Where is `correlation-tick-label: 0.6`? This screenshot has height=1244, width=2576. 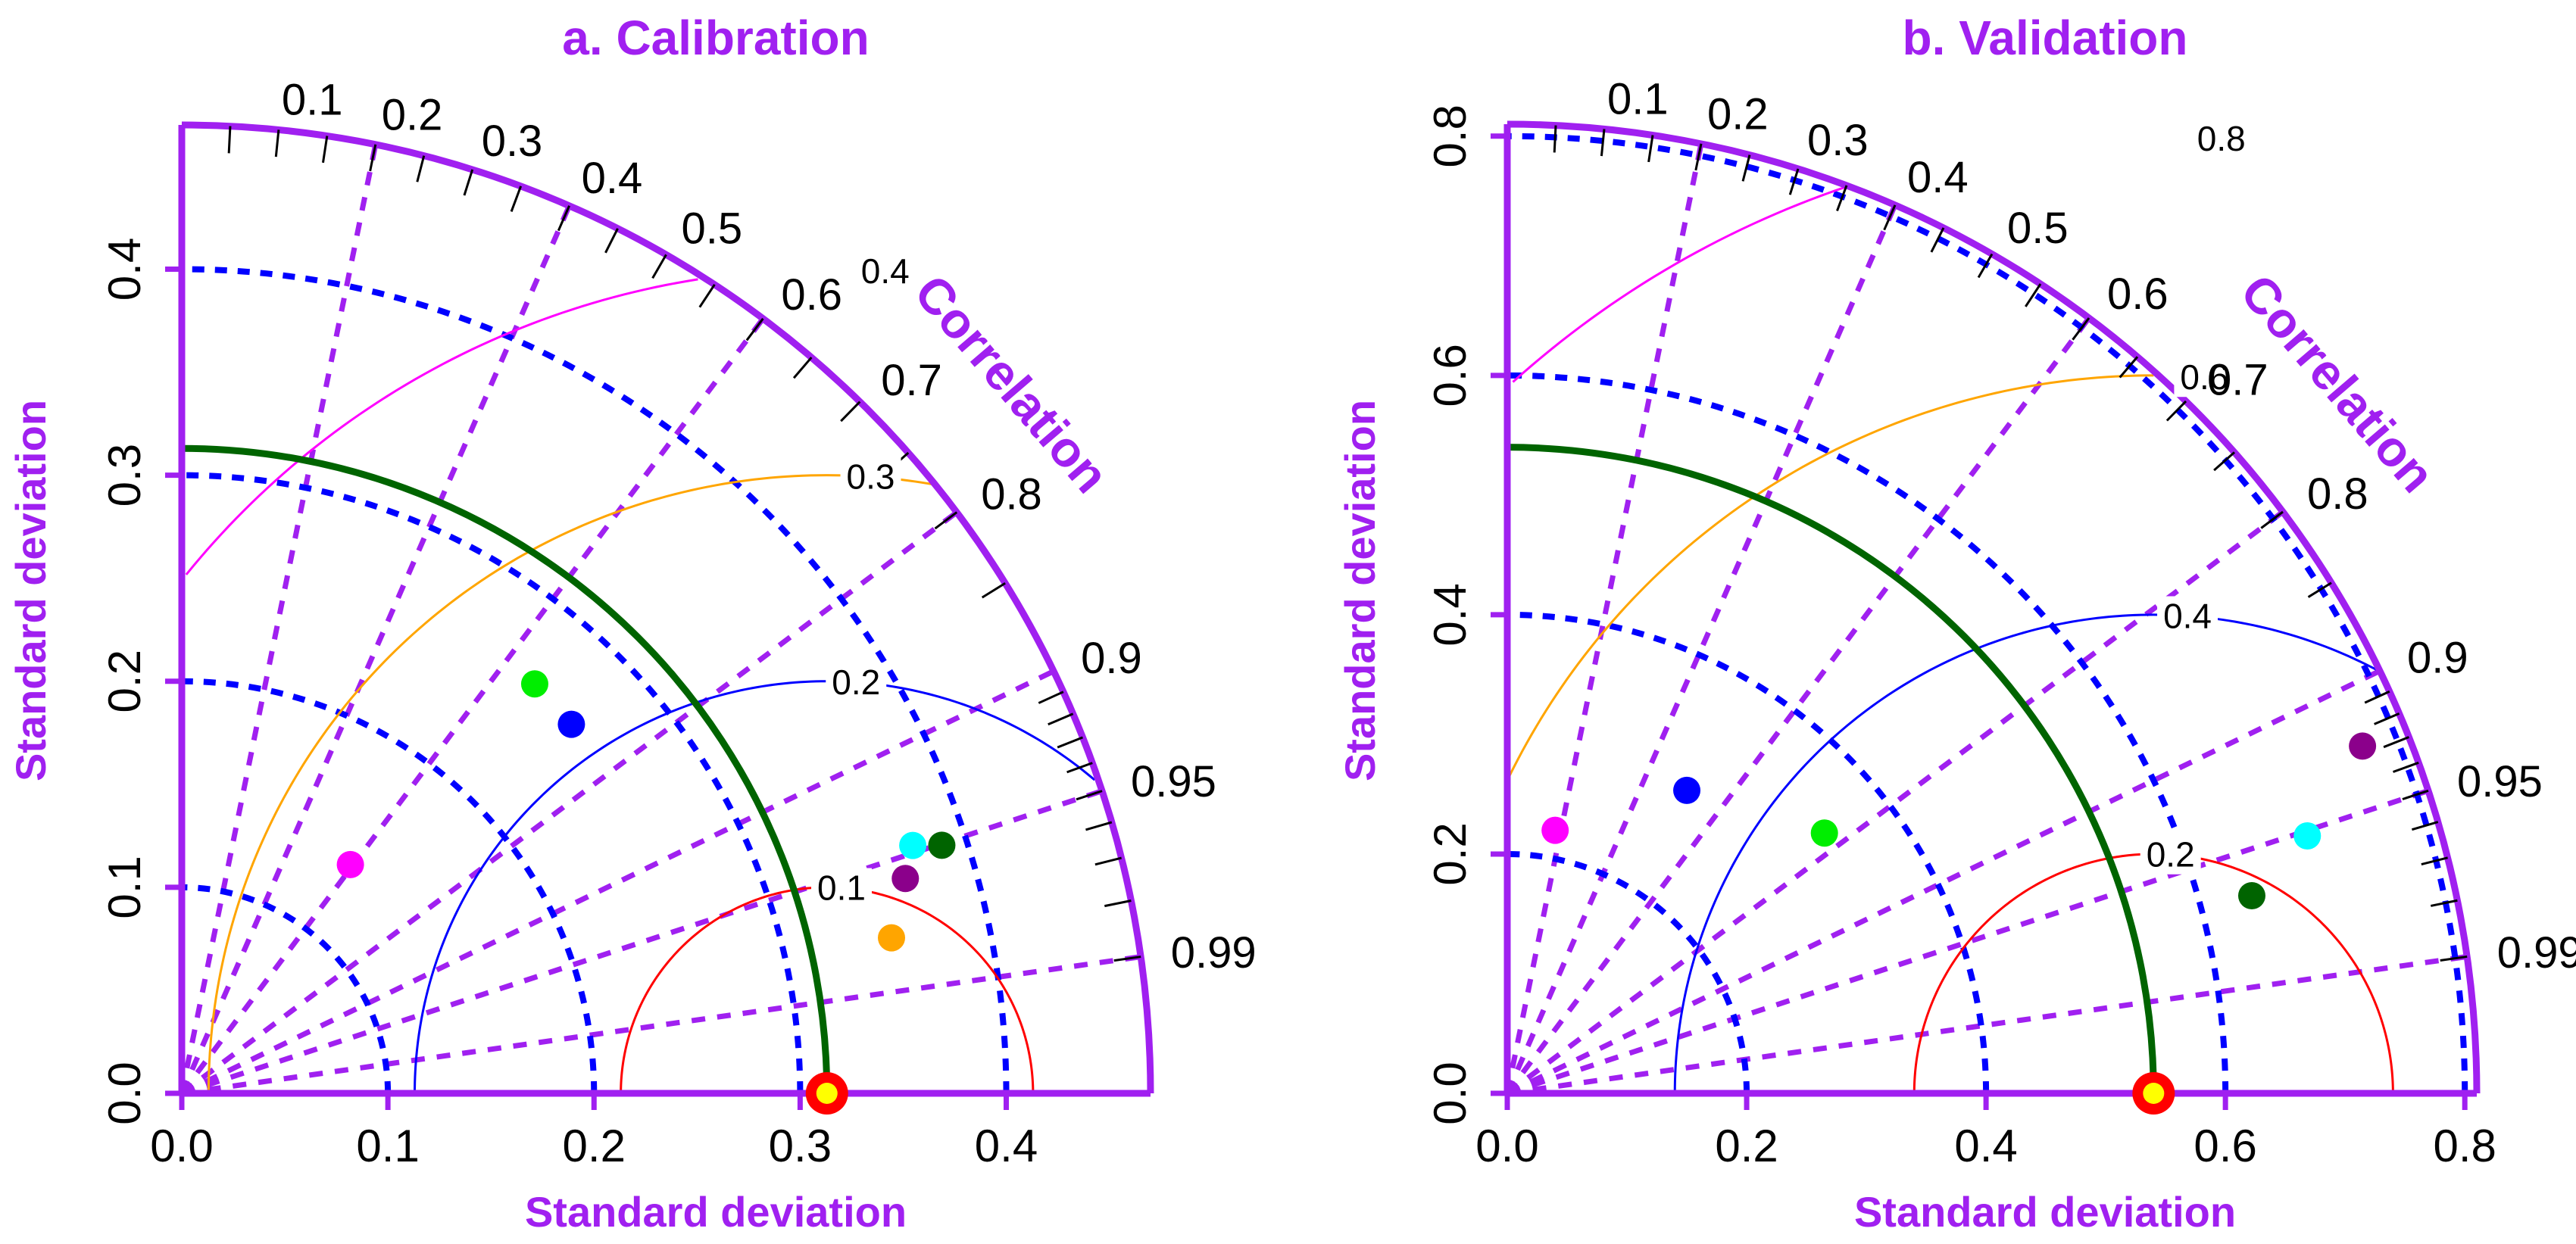
correlation-tick-label: 0.6 is located at coordinates (812, 295).